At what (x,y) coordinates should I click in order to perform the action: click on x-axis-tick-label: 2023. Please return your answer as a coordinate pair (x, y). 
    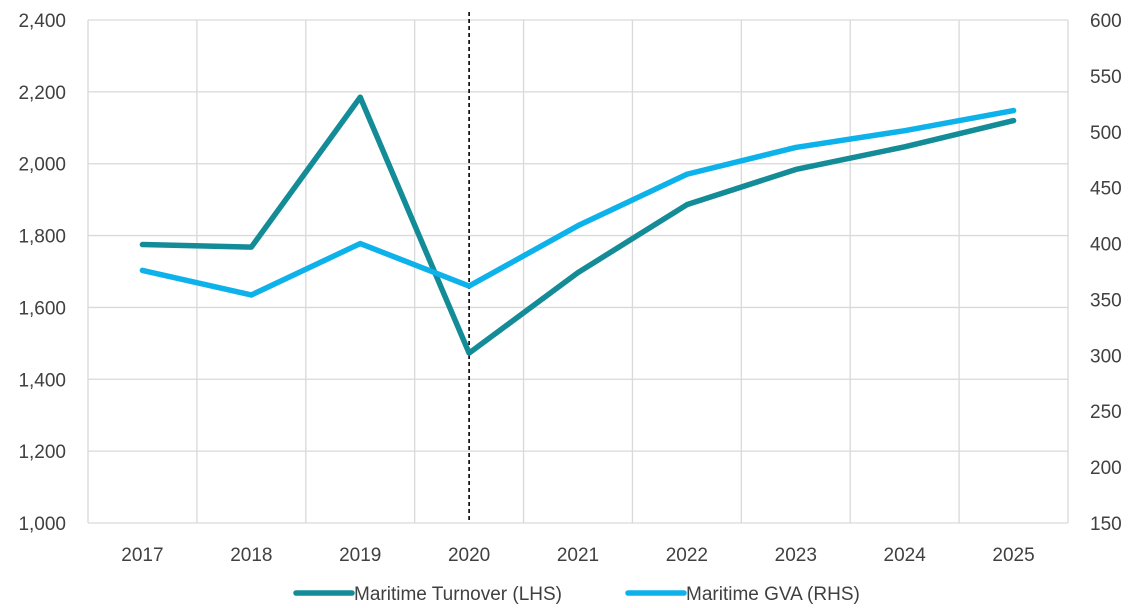
    Looking at the image, I should click on (796, 555).